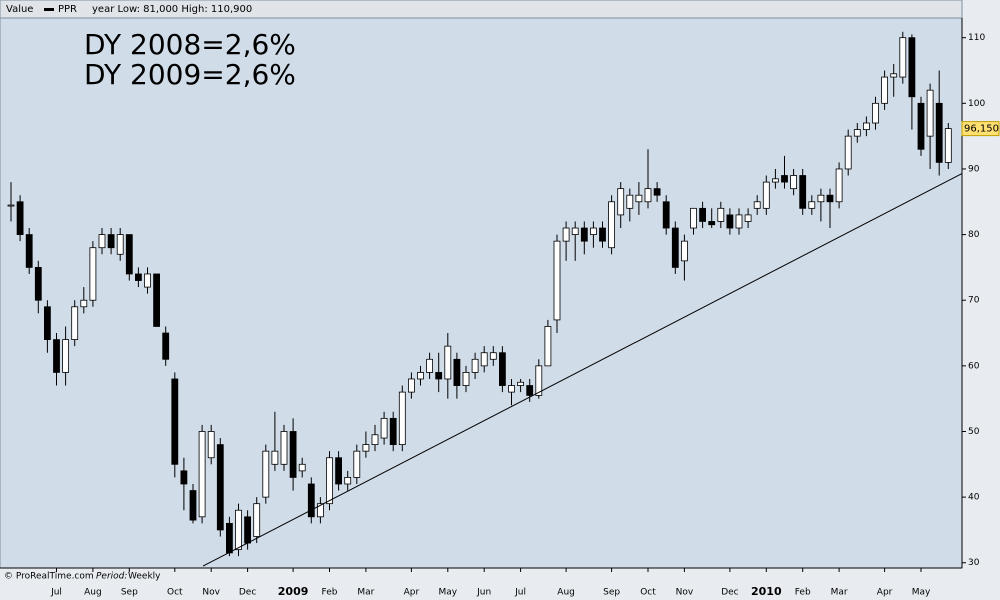  What do you see at coordinates (293, 591) in the screenshot?
I see `x-tick-label: 2009` at bounding box center [293, 591].